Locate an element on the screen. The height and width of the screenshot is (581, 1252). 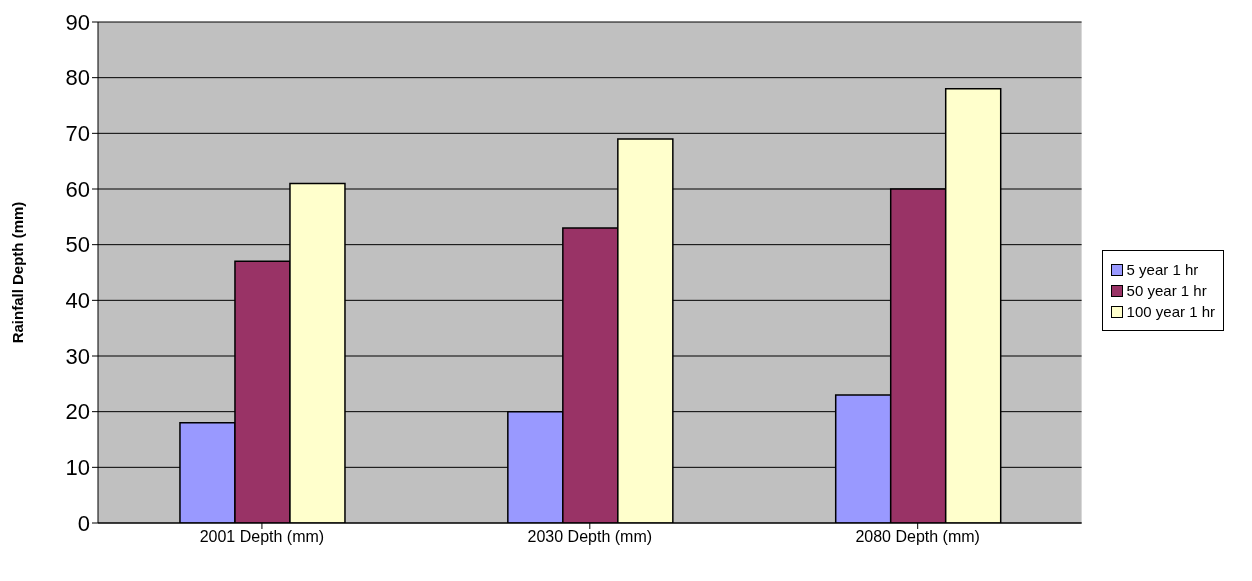
y-tick-label: 50 is located at coordinates (77, 245).